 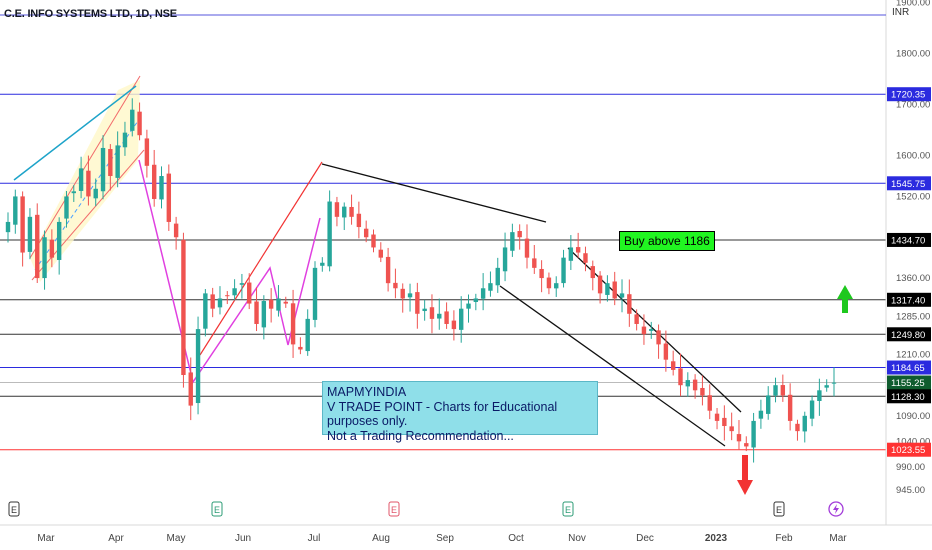 I want to click on level-tag-label: 1720.35, so click(x=908, y=95).